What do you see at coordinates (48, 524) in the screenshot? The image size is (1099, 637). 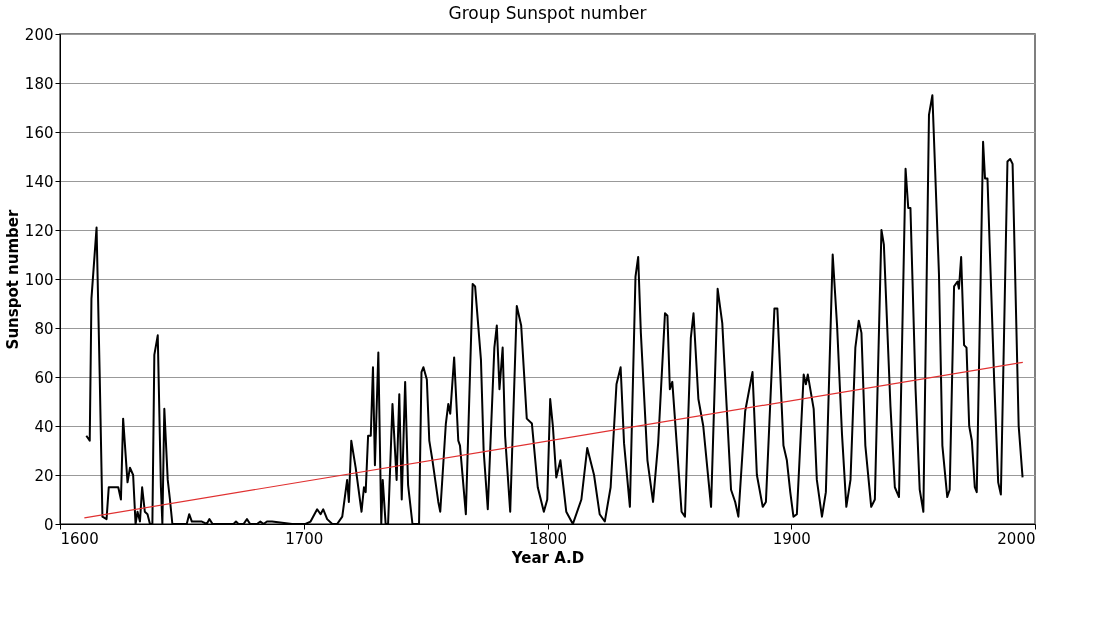 I see `y-tick-label: 0` at bounding box center [48, 524].